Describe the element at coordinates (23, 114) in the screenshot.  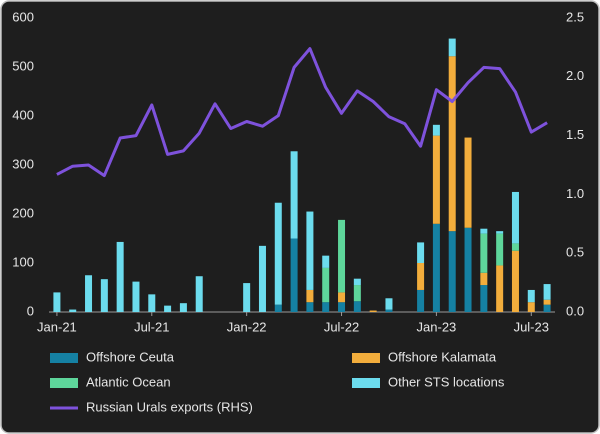
I see `y-tick-label: 400` at that location.